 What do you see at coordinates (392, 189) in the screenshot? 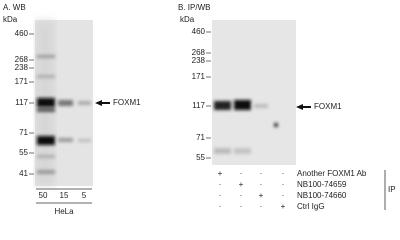
I see `group-label: IP` at bounding box center [392, 189].